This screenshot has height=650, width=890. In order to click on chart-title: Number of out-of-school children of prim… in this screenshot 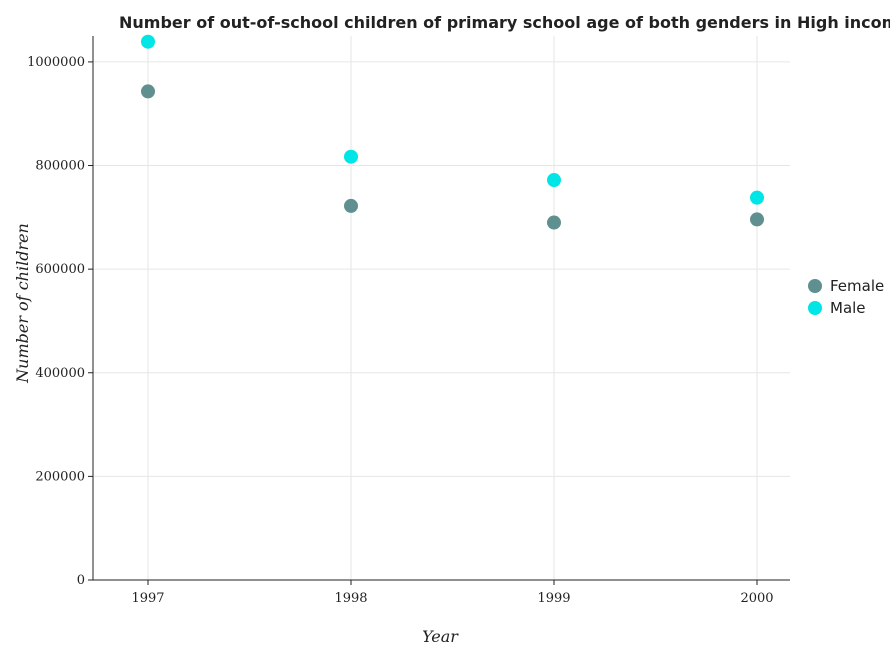, I will do `click(504, 22)`.